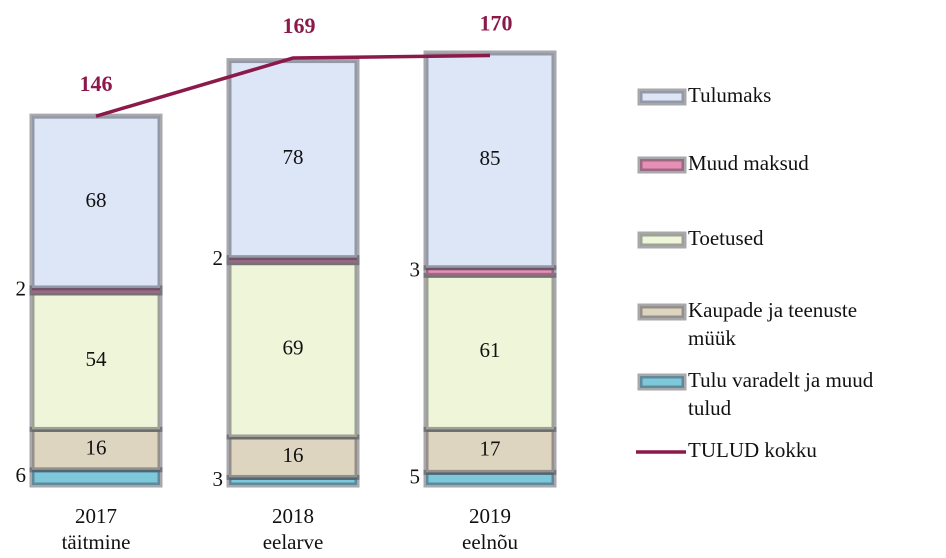 The width and height of the screenshot is (946, 558). What do you see at coordinates (415, 476) in the screenshot?
I see `data-label: 5` at bounding box center [415, 476].